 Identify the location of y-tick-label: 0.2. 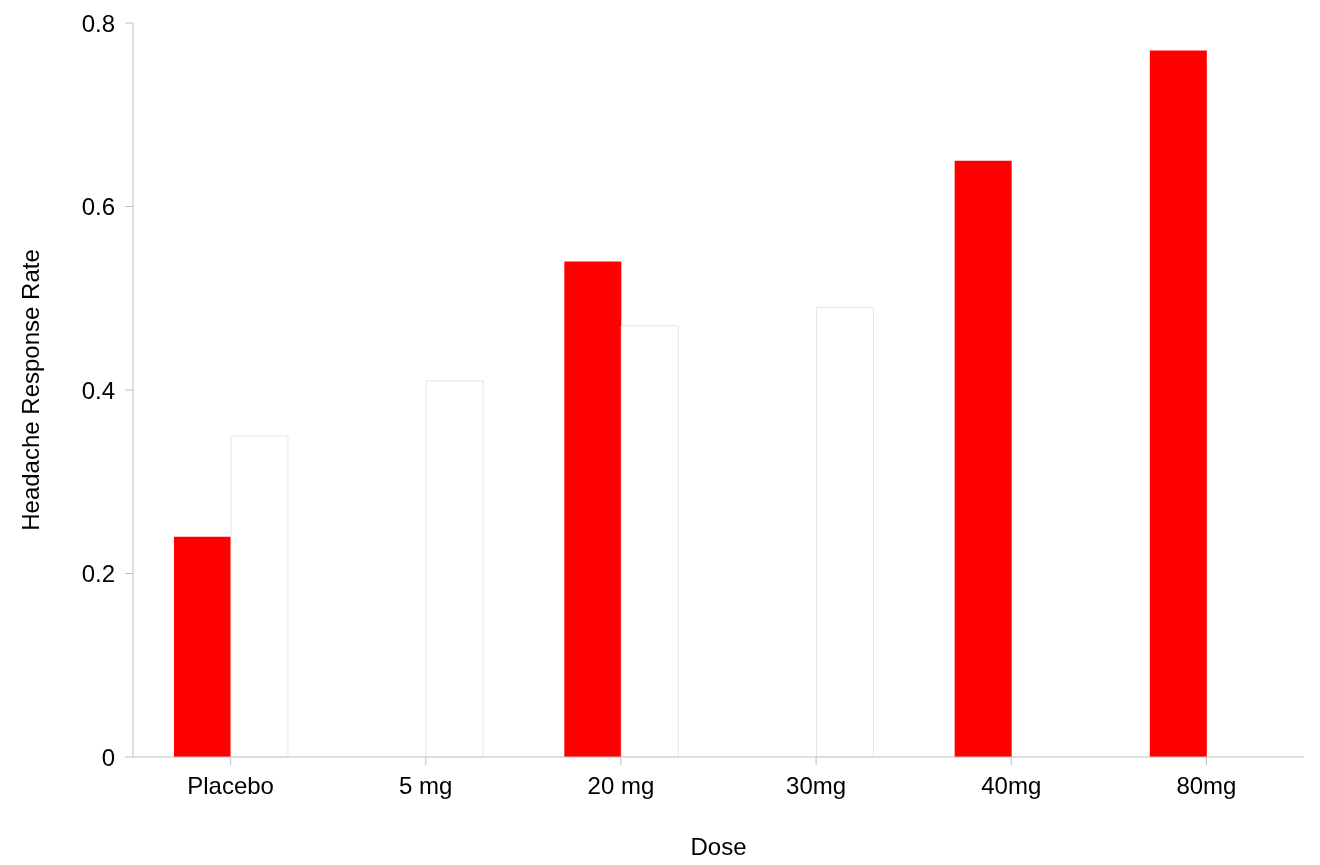
(98, 574).